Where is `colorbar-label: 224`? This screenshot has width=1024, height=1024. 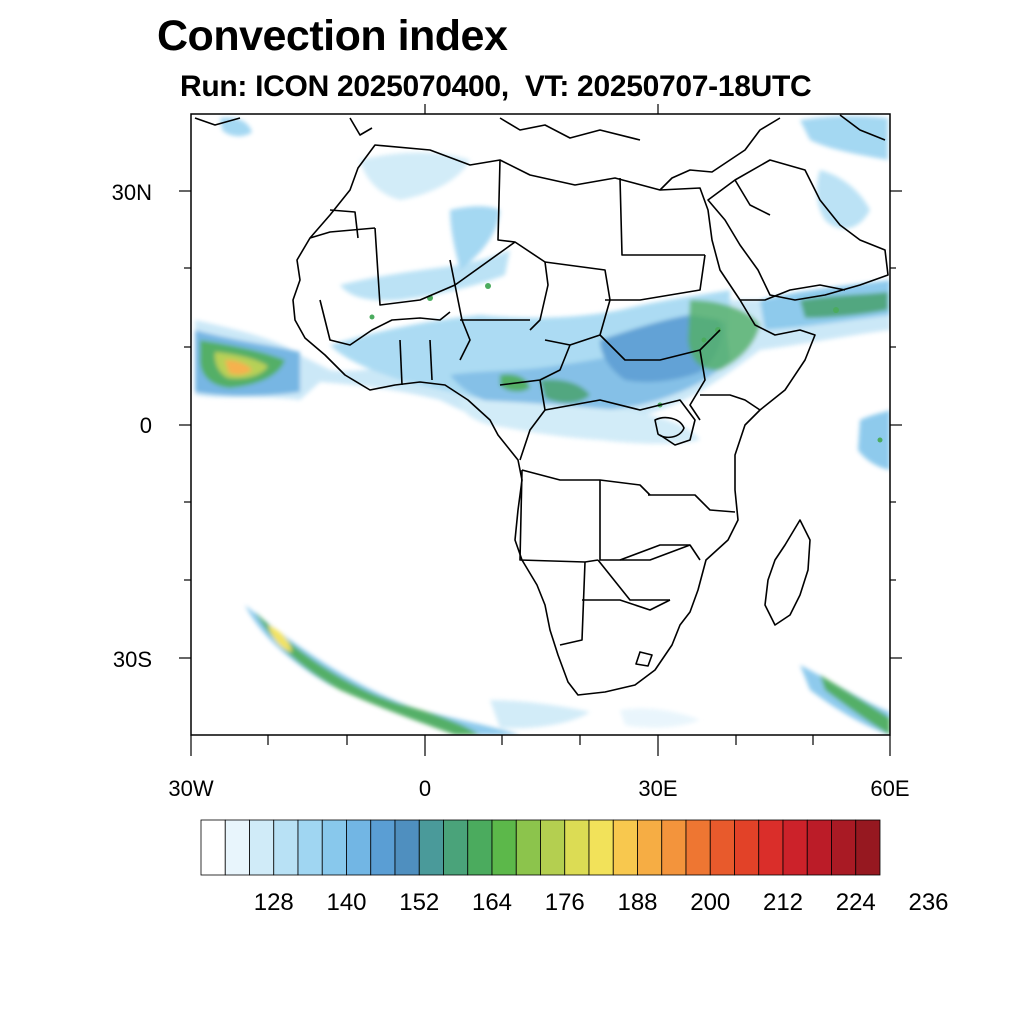 colorbar-label: 224 is located at coordinates (856, 902).